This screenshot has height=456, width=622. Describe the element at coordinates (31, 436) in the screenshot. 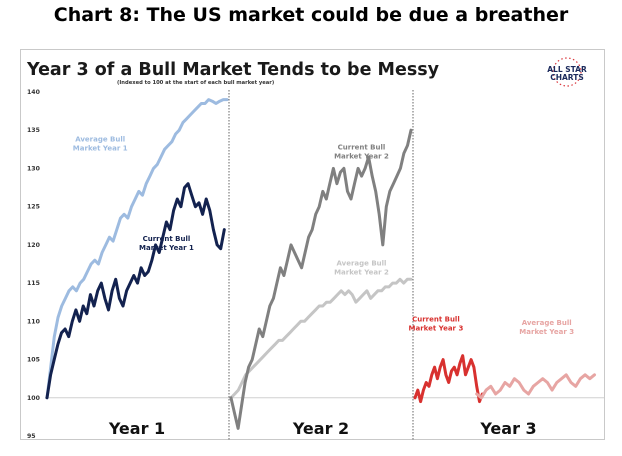

I see `y-tick-label: 95` at that location.